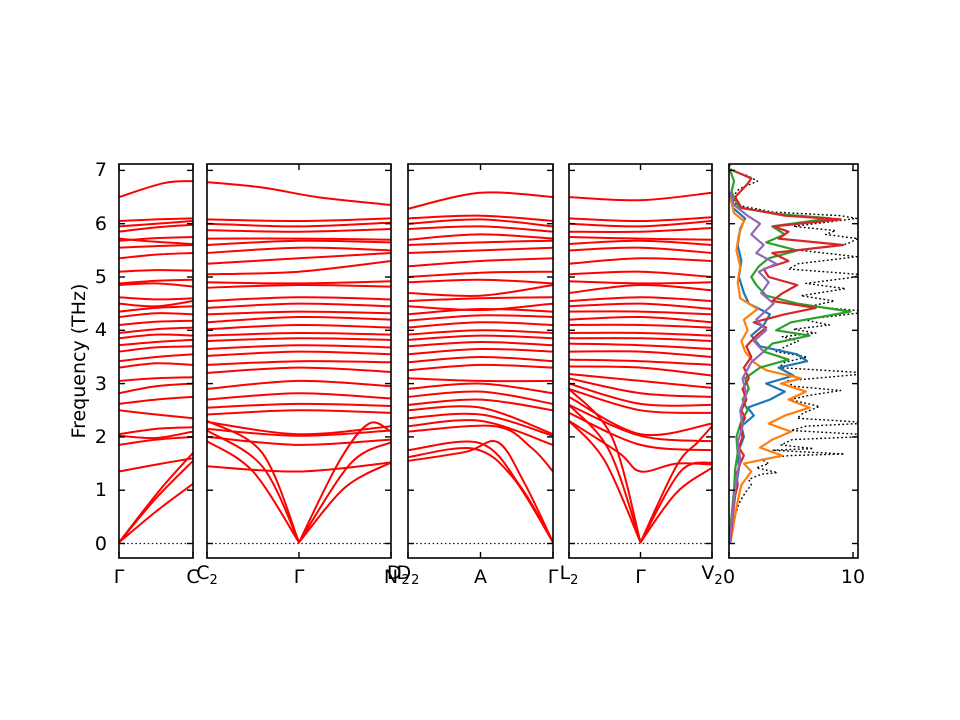 The image size is (960, 720). What do you see at coordinates (770, 370) in the screenshot?
I see `pdos-2-curve` at bounding box center [770, 370].